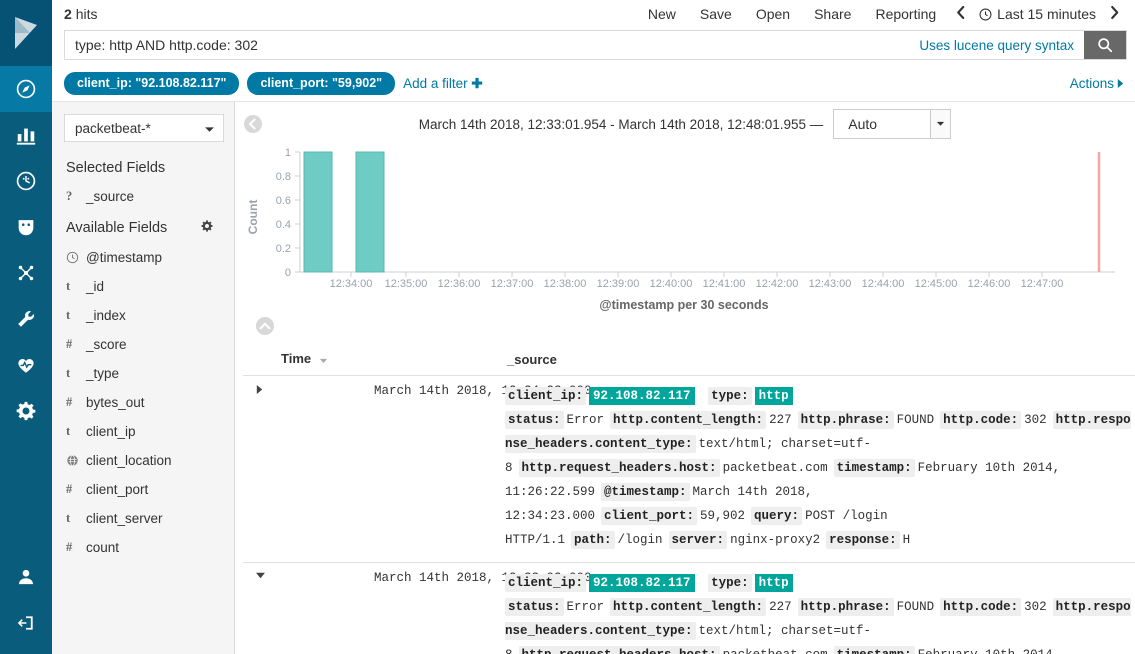 The image size is (1135, 654). Describe the element at coordinates (1105, 45) in the screenshot. I see `search-button` at that location.